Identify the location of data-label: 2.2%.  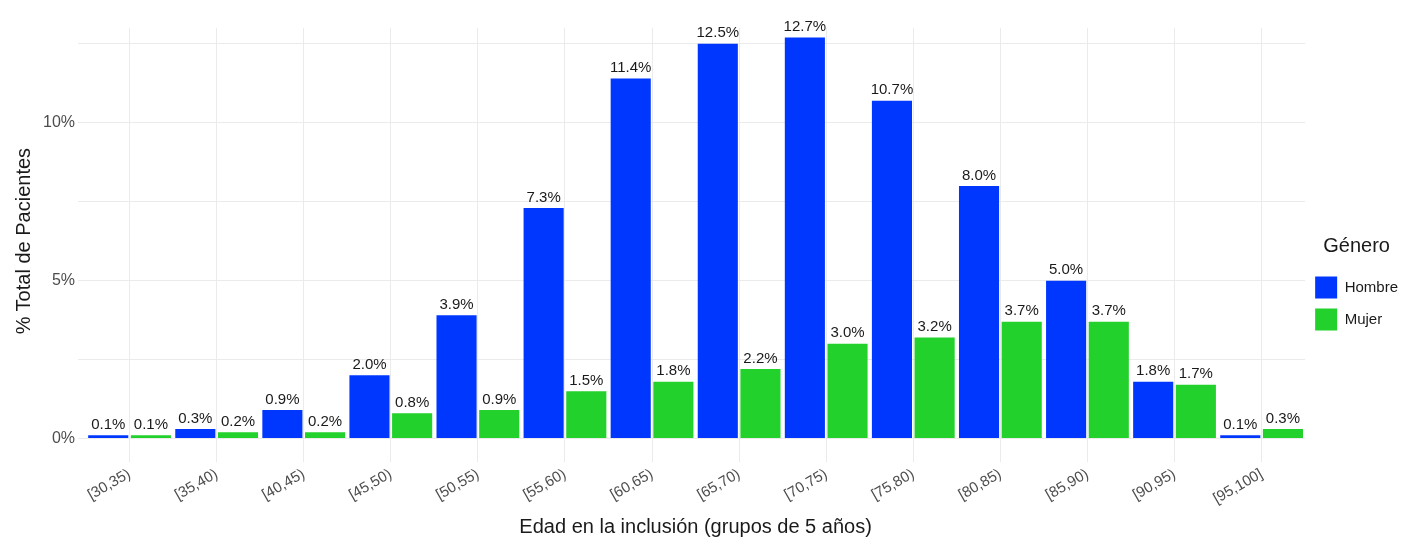
(760, 357).